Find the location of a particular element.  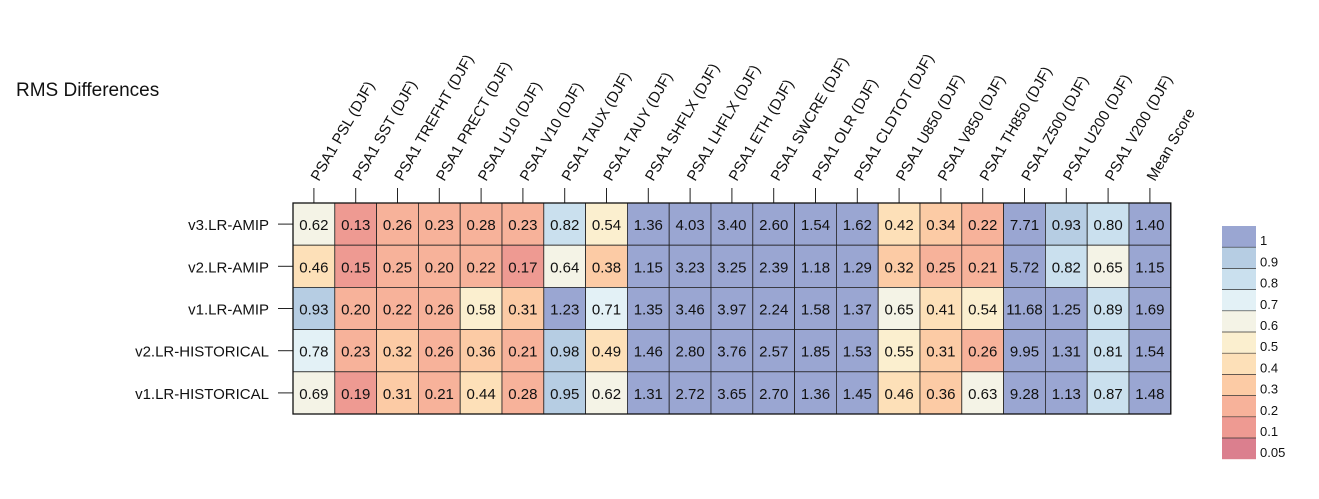

cell-value-label: 7.71 is located at coordinates (1024, 225).